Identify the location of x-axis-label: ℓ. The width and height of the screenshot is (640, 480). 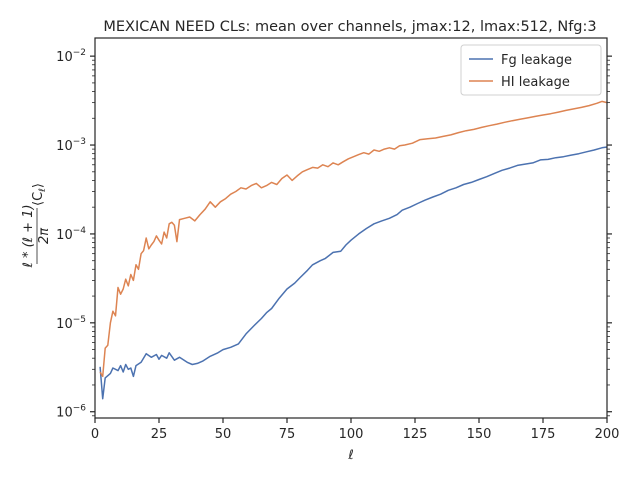
(350, 455).